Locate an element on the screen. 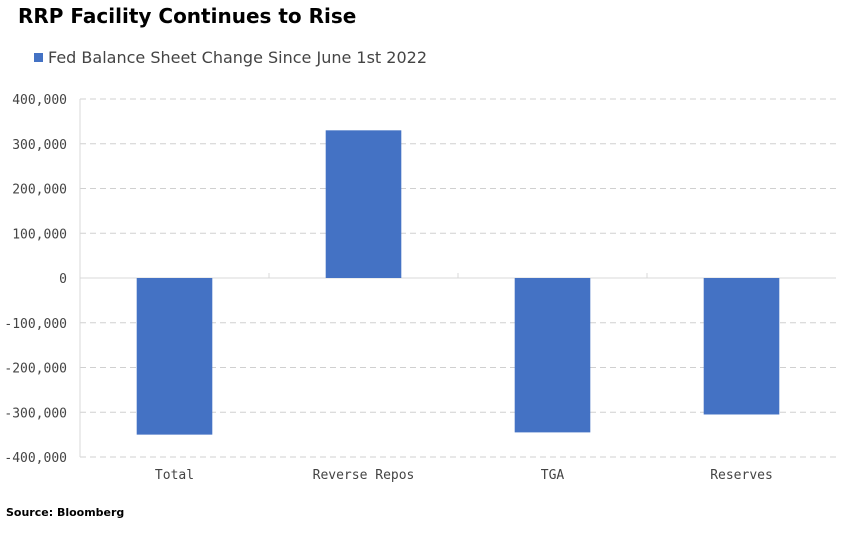 The image size is (853, 535). y-tick-label: 0 is located at coordinates (63, 279).